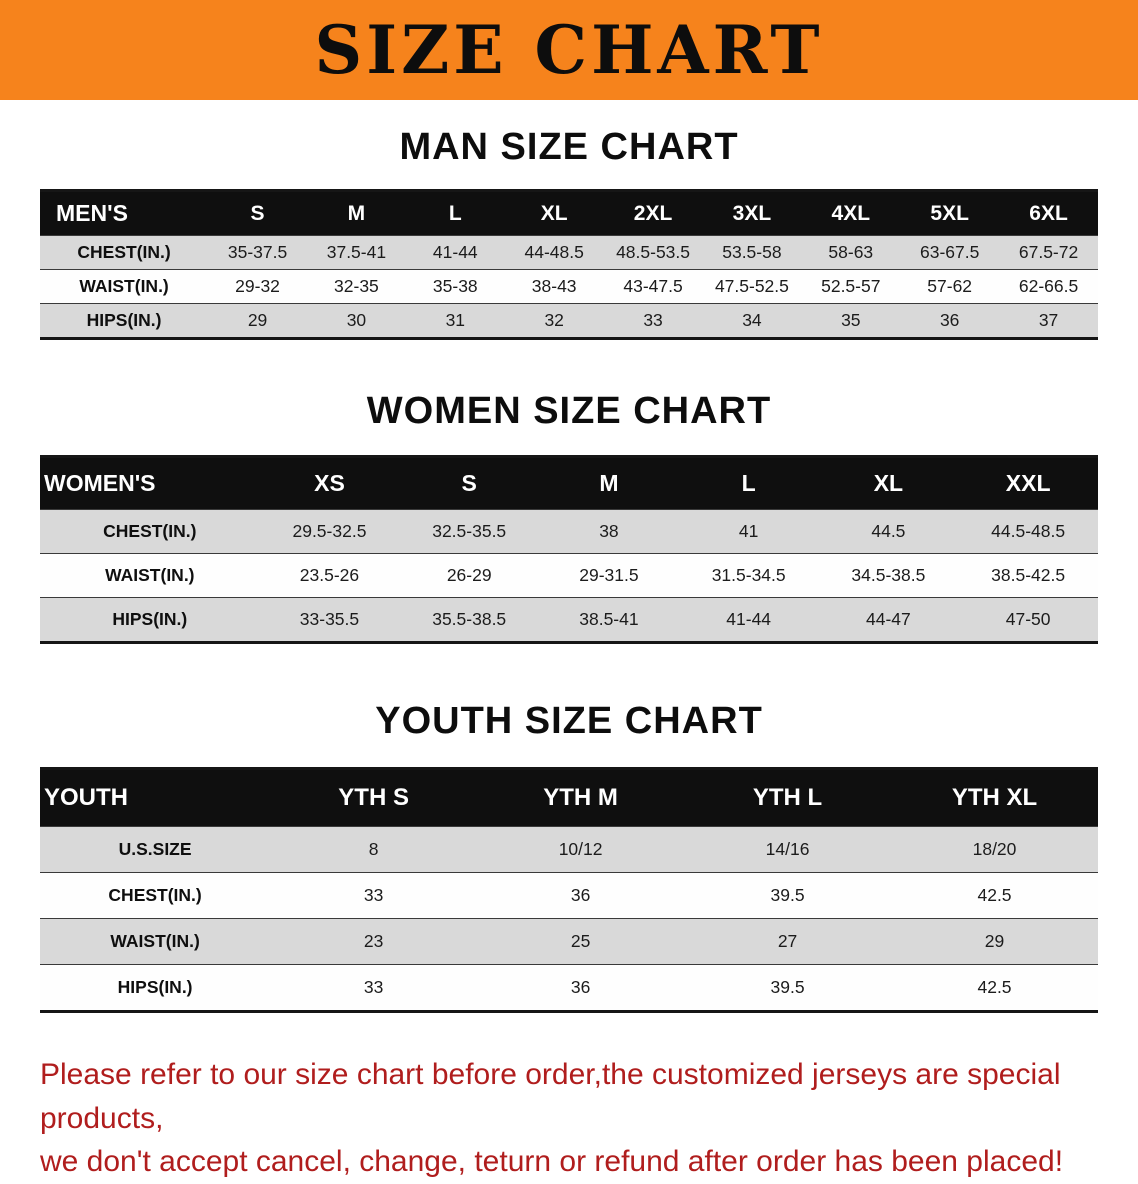 This screenshot has height=1184, width=1138. What do you see at coordinates (994, 895) in the screenshot?
I see `size-cell: 42.5` at bounding box center [994, 895].